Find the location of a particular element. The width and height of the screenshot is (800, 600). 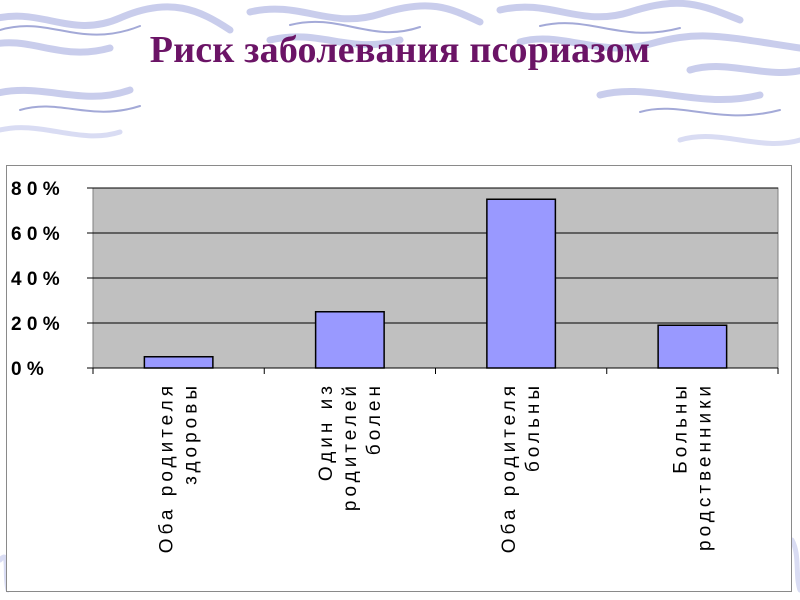

x-category-label-line: больны is located at coordinates (533, 427).